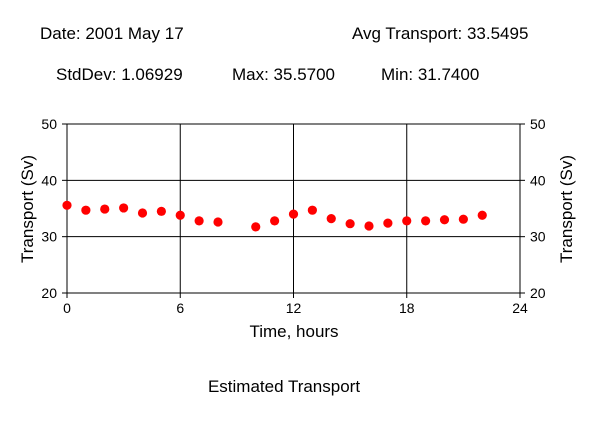  What do you see at coordinates (538, 124) in the screenshot?
I see `y-tick-label-right: 50` at bounding box center [538, 124].